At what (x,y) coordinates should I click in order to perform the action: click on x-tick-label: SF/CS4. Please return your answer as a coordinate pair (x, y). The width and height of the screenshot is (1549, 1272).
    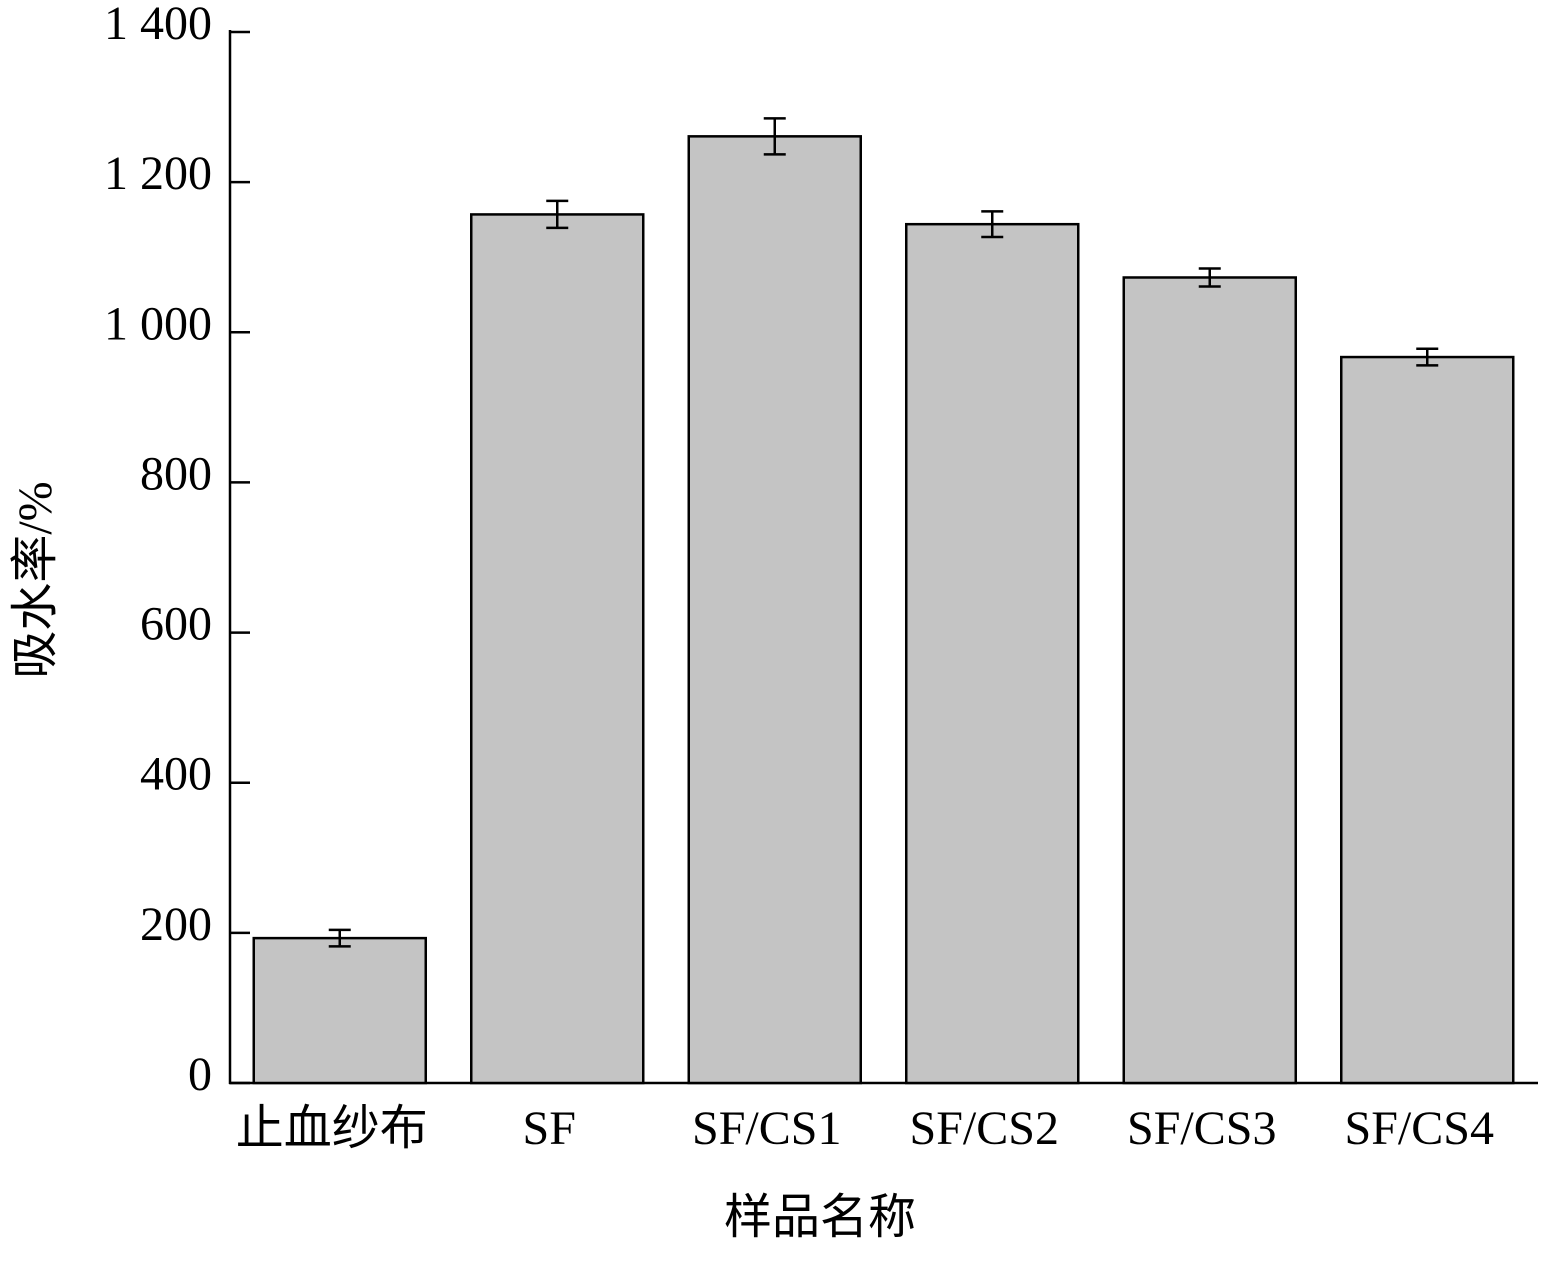
    Looking at the image, I should click on (1419, 1128).